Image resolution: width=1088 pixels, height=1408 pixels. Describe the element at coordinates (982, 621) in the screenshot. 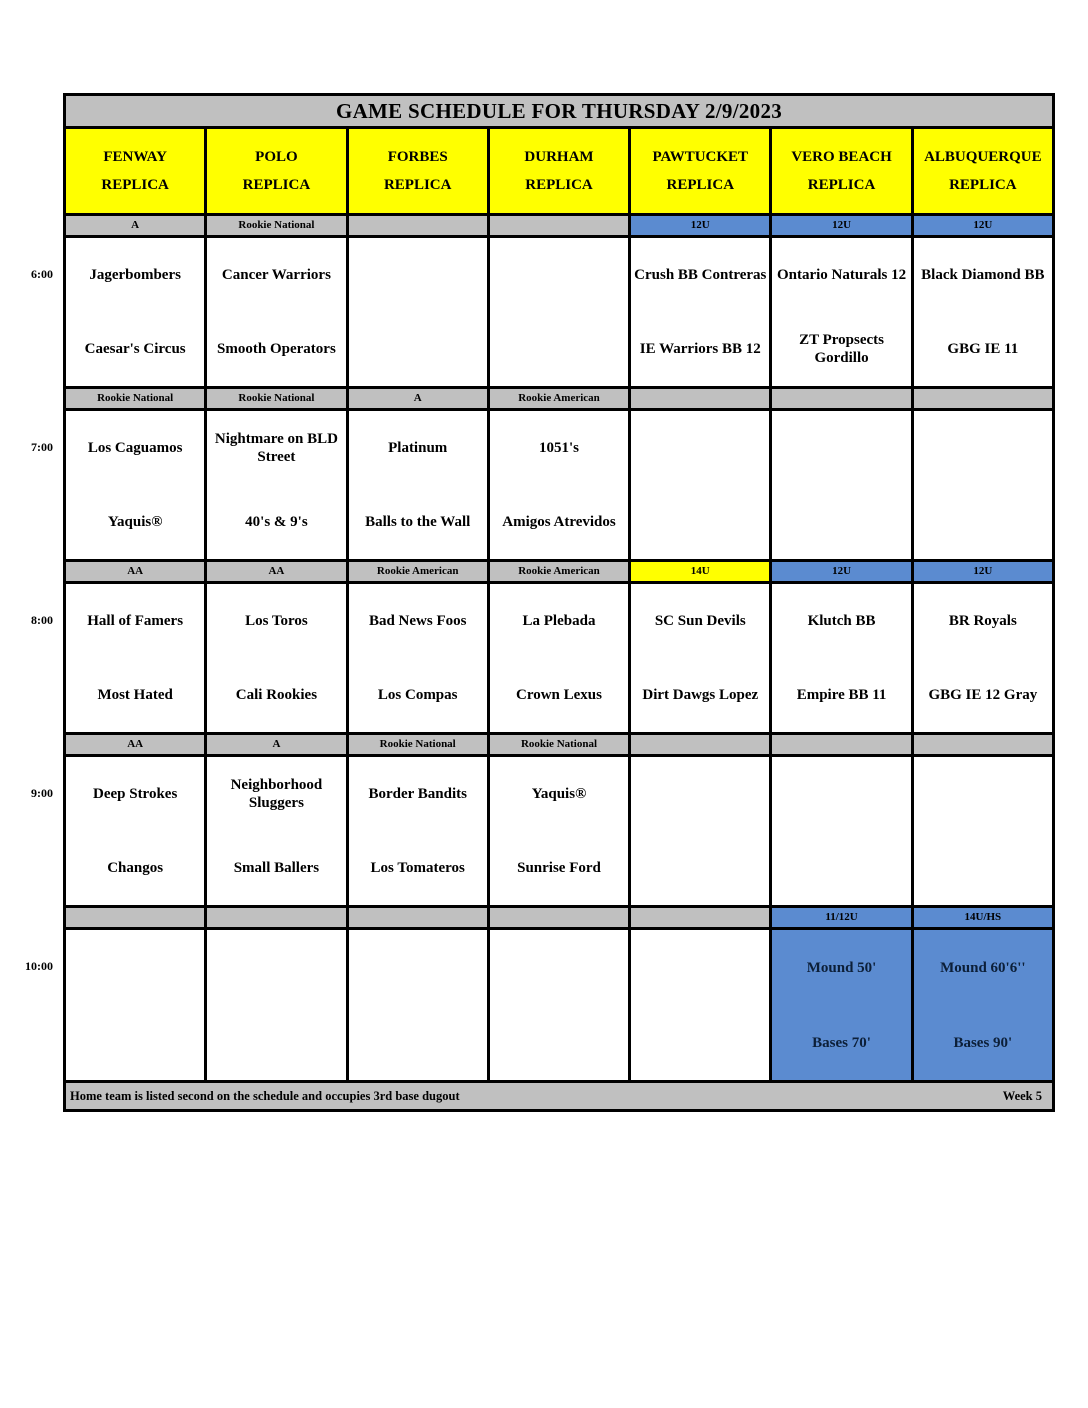

I see `away-team: BR Royals` at that location.